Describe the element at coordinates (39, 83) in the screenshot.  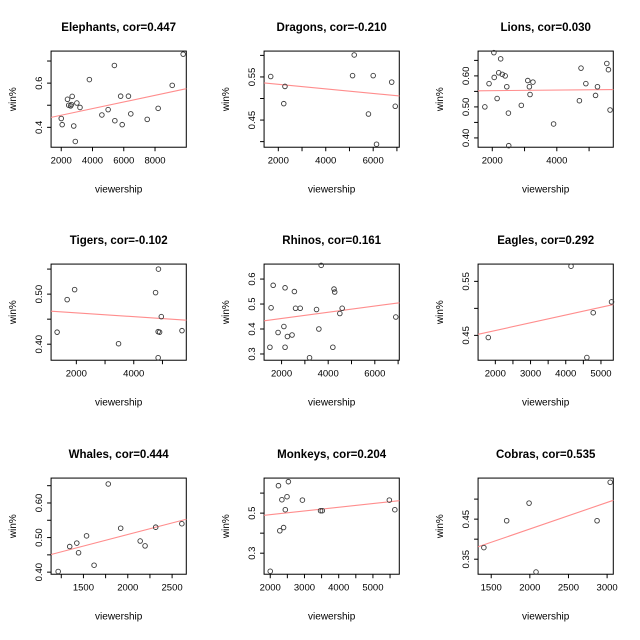
I see `y-tick-label: 0.6` at that location.